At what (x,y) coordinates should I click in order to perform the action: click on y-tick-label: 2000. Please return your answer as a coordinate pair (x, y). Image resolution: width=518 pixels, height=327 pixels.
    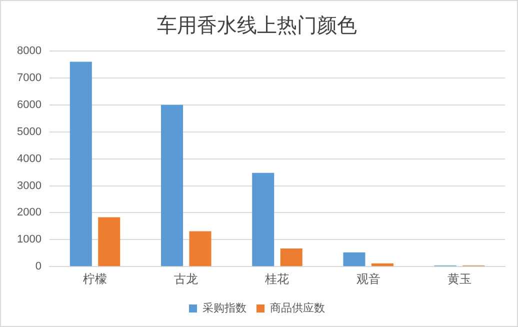
    Looking at the image, I should click on (29, 212).